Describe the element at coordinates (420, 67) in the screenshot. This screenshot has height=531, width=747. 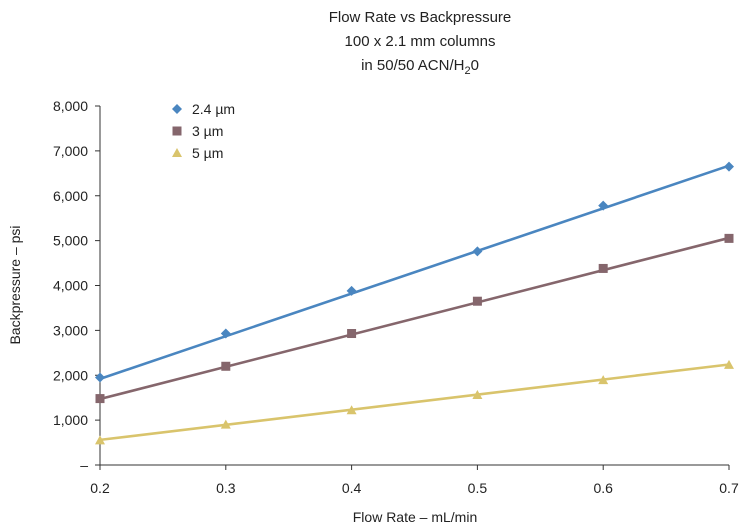
I see `chart-title-line-3: in 50/50 ACN/H20` at that location.